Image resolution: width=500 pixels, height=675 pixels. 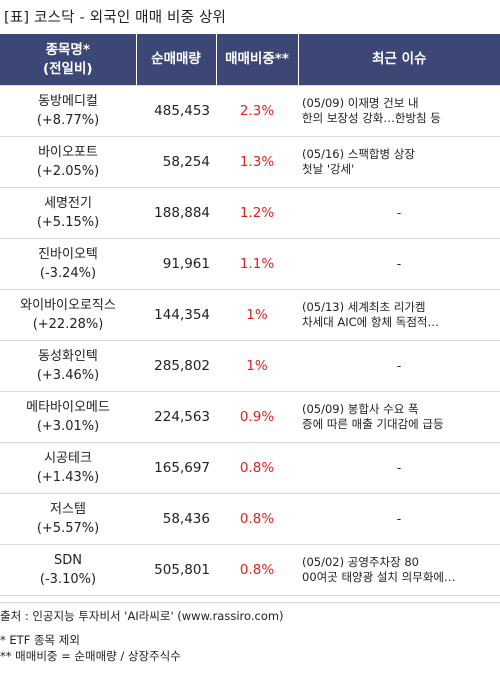 I want to click on table-row: 동성화인텍 (+3.46%) 285,802 1% -, so click(x=250, y=366).